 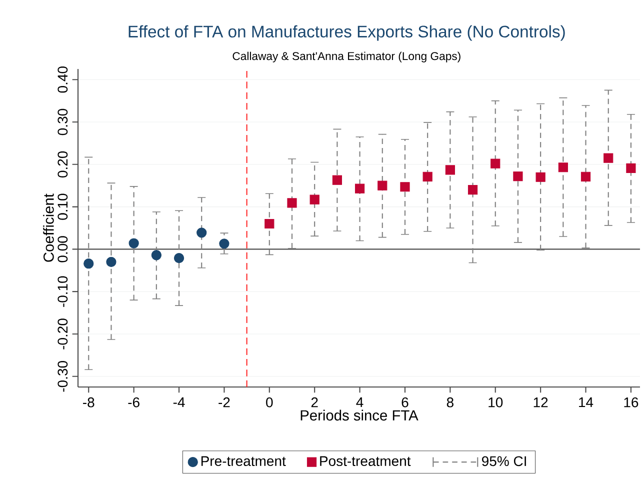 I want to click on x-tick-label: 6, so click(x=405, y=402).